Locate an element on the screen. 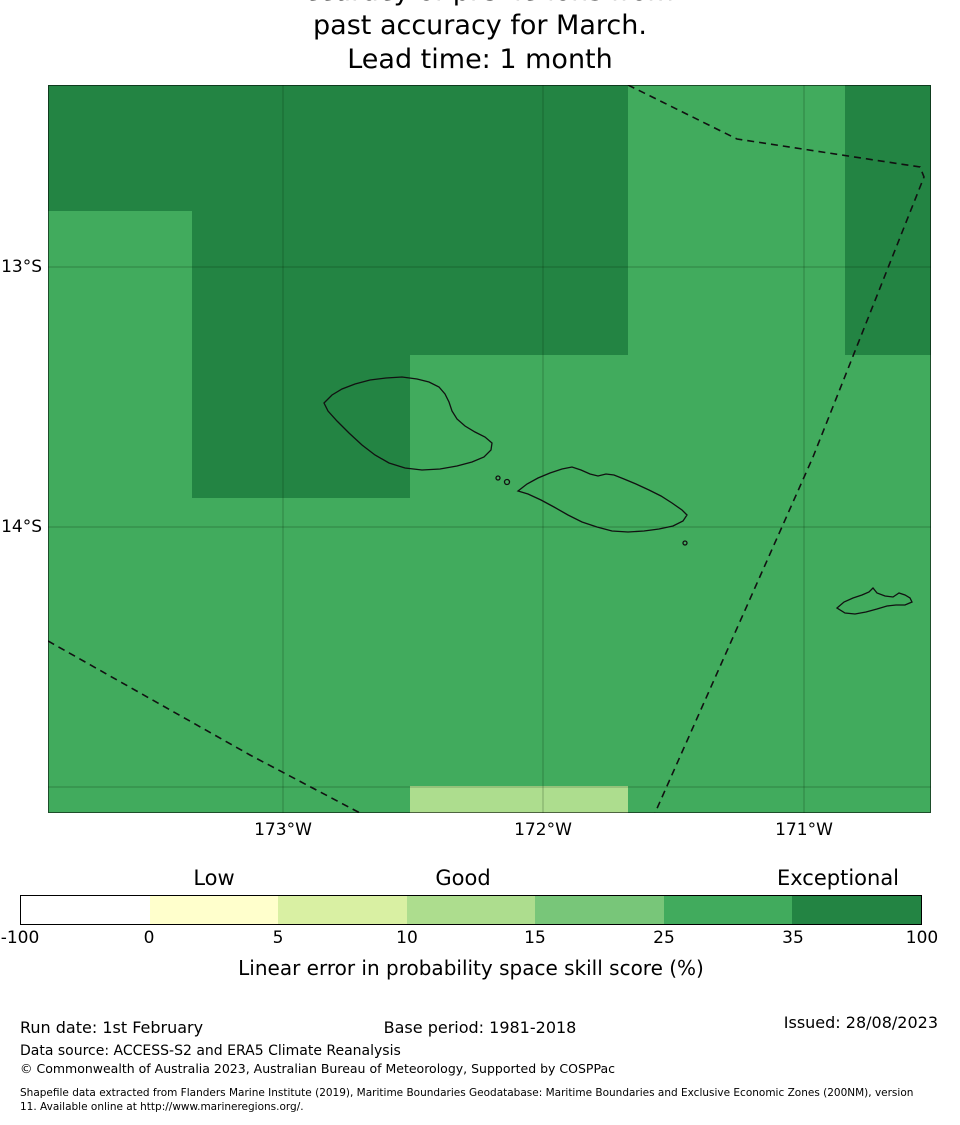  colorbar-tick-35: 35 is located at coordinates (793, 938).